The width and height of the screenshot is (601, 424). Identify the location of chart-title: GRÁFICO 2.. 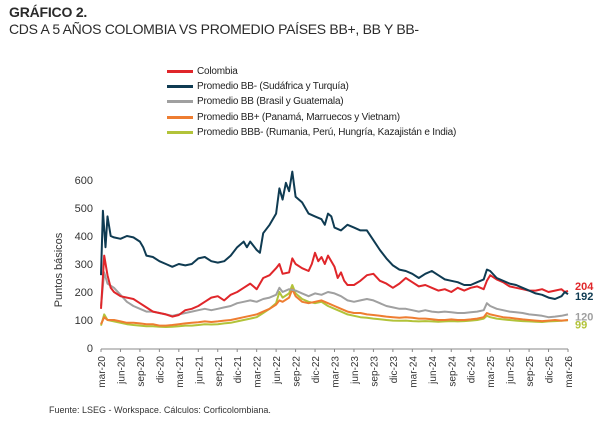
(48, 12).